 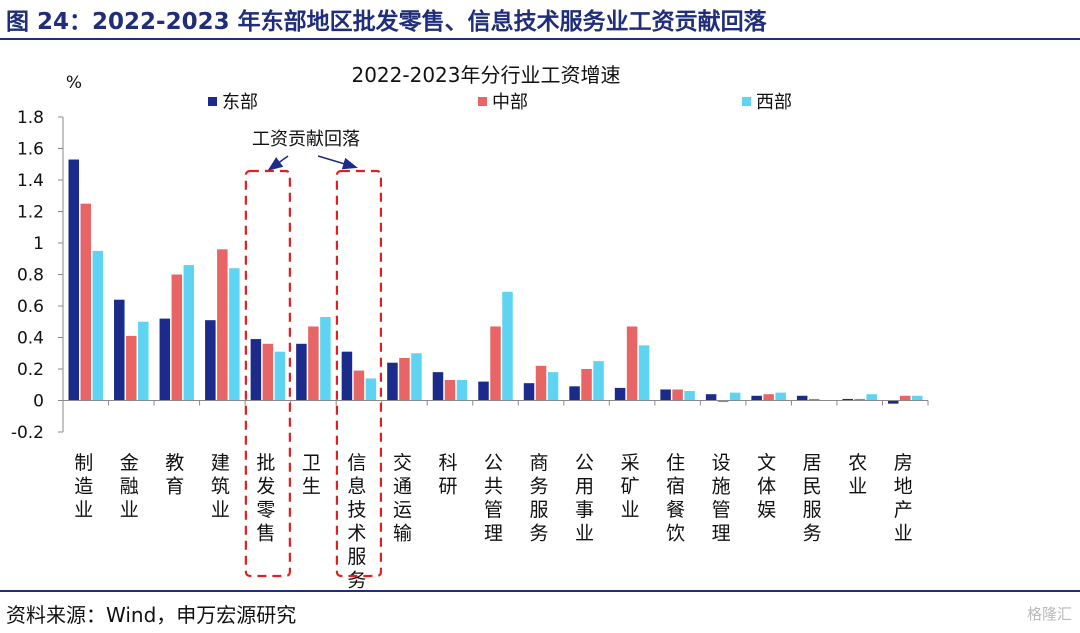 I want to click on x-tick-label: 交通运输, so click(x=402, y=498).